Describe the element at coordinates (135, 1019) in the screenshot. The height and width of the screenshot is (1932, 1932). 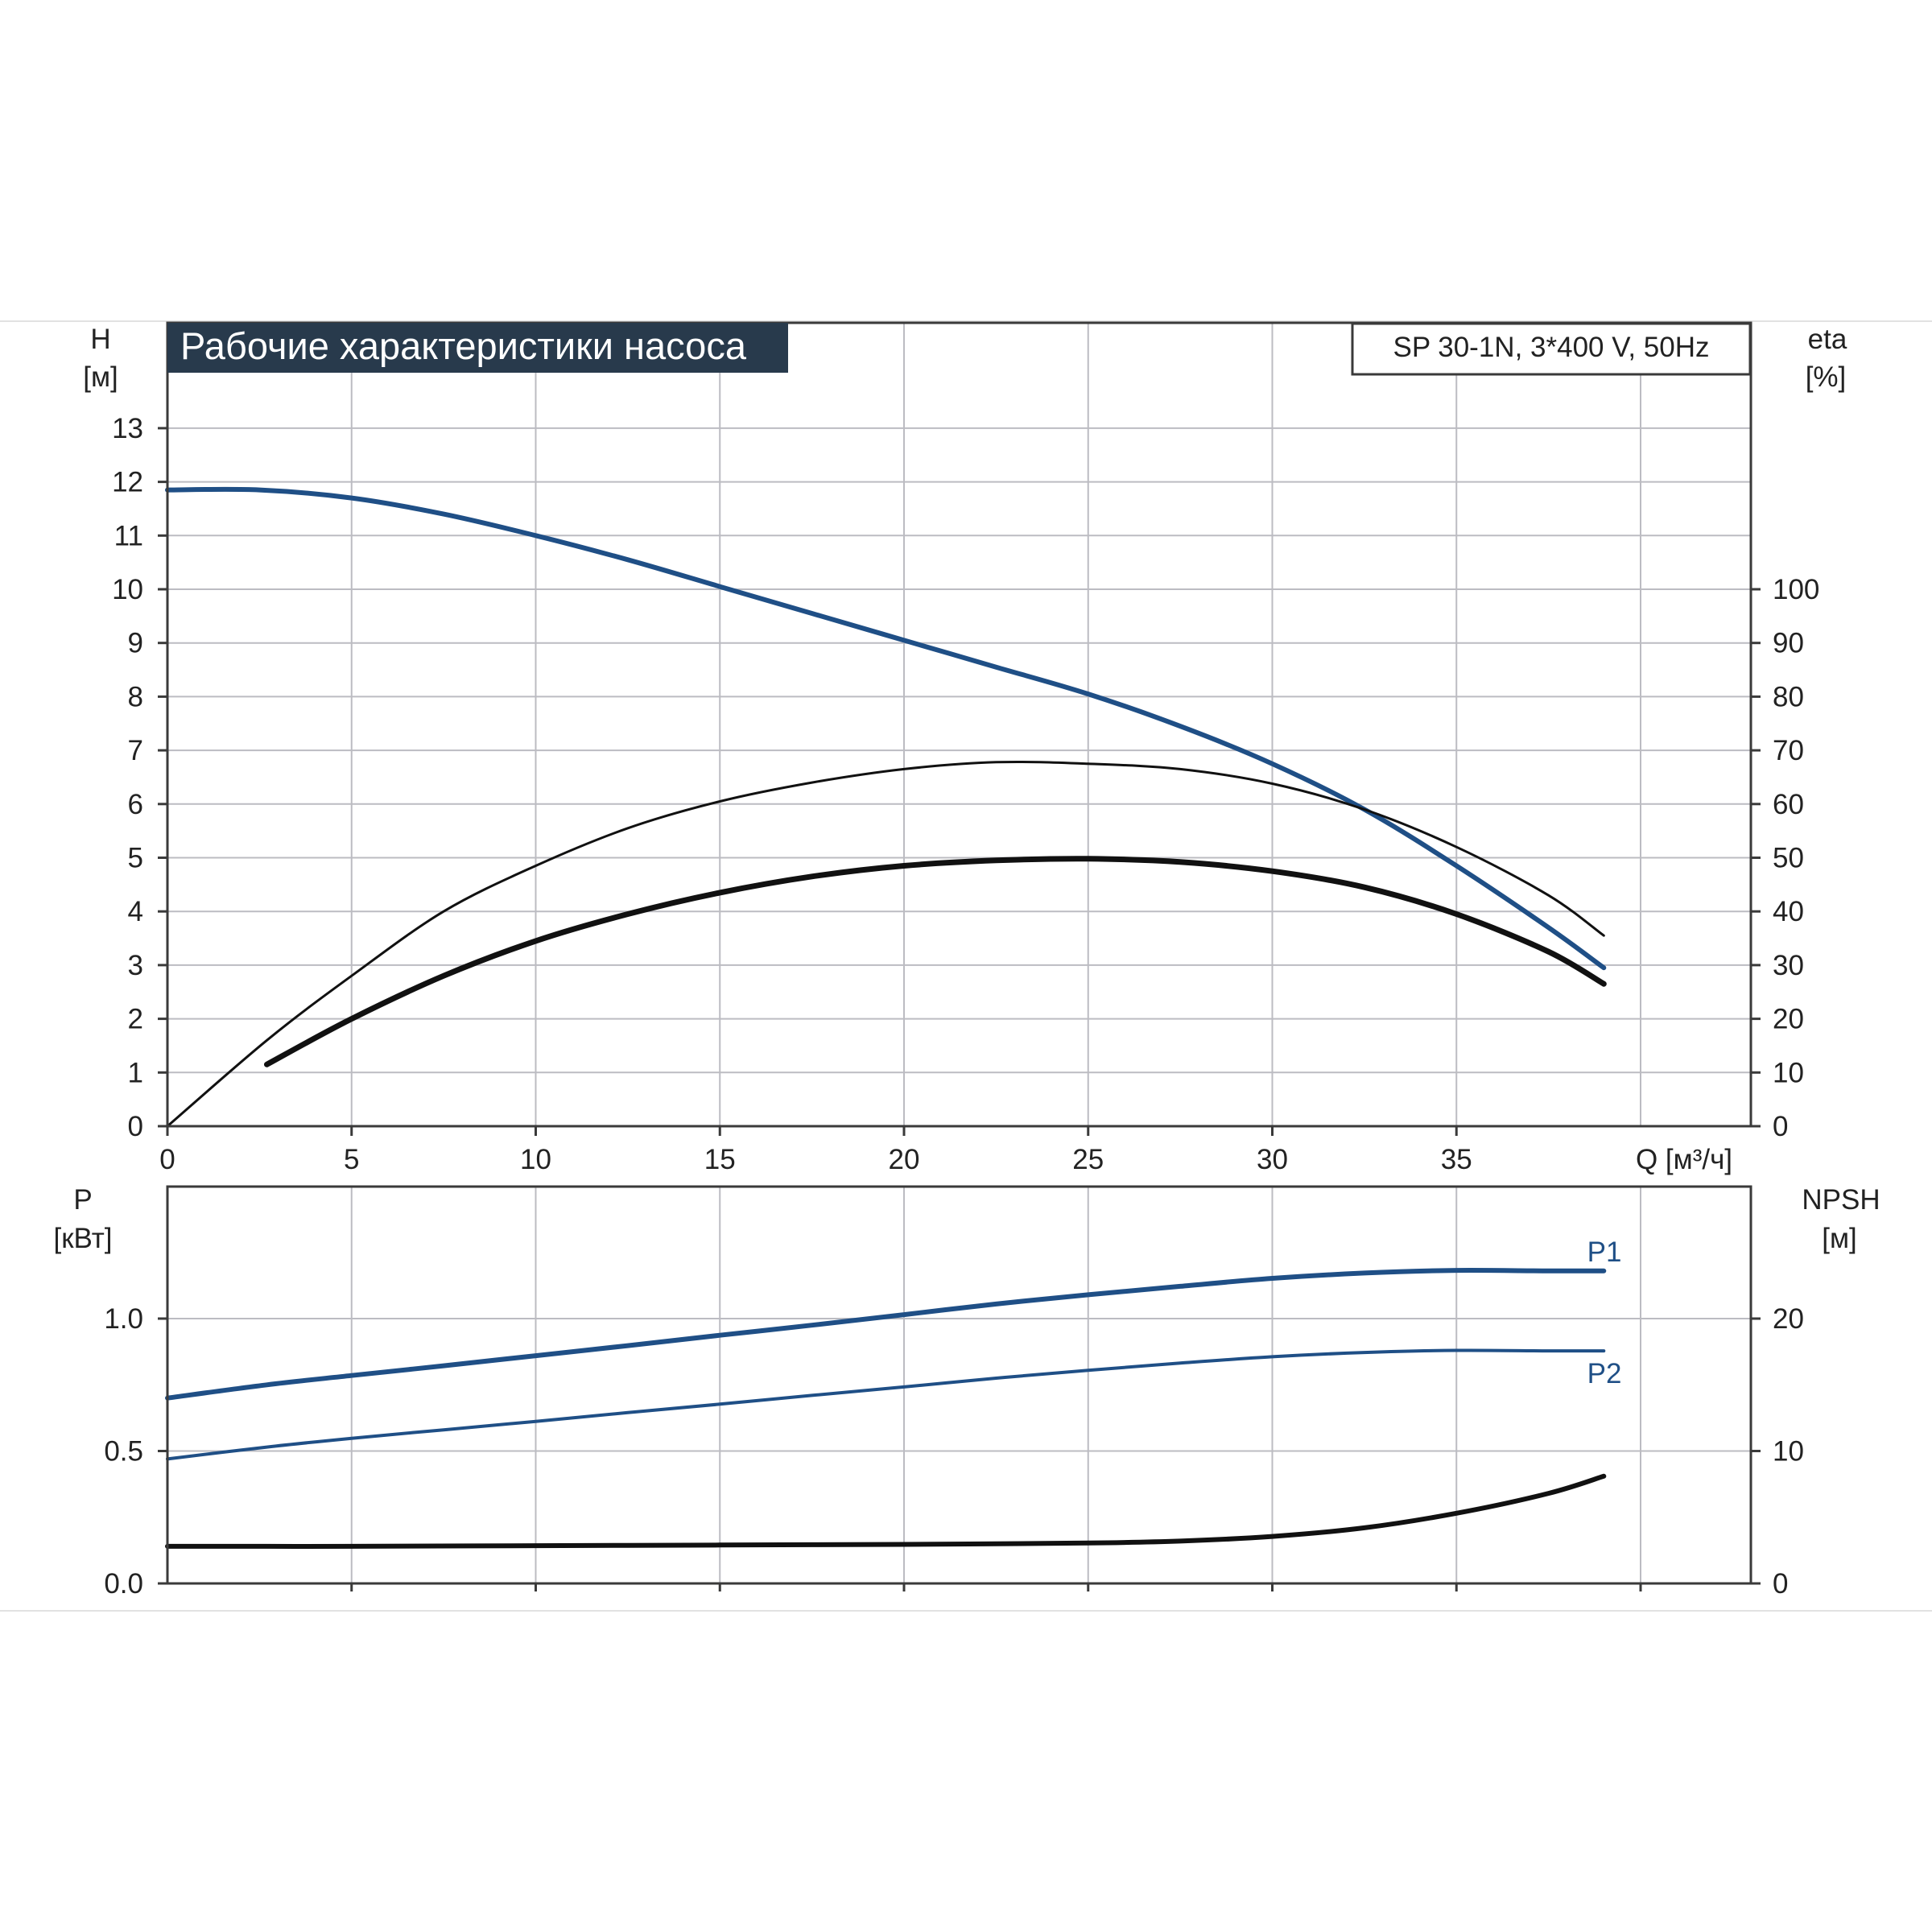
I see `h-tick-label: 2` at that location.